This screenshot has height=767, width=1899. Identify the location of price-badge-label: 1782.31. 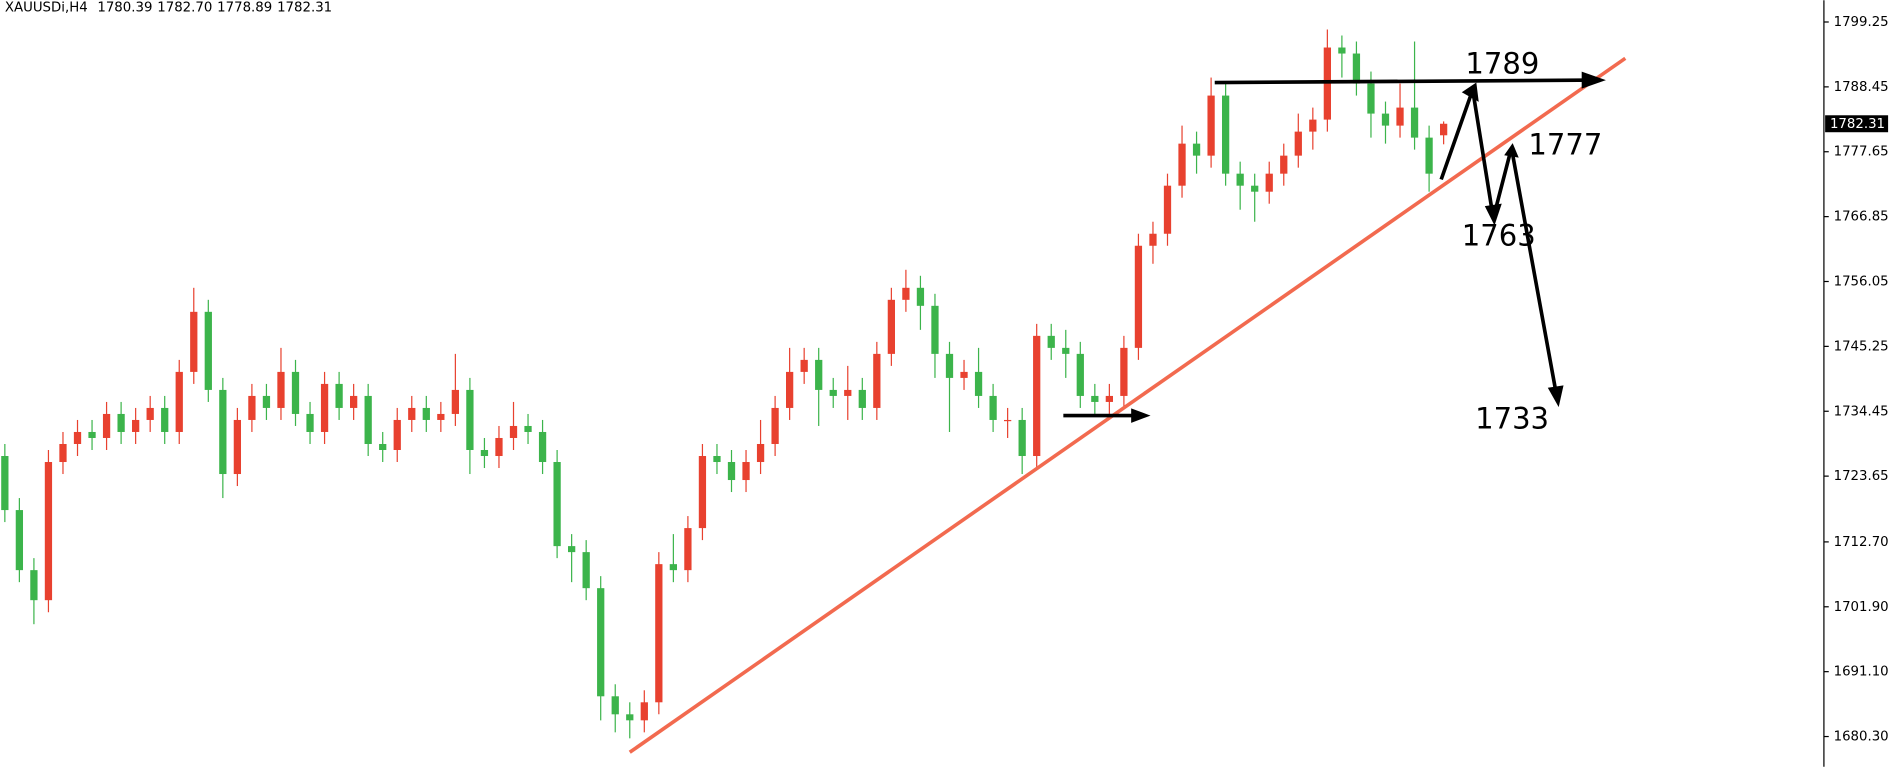
(1857, 124).